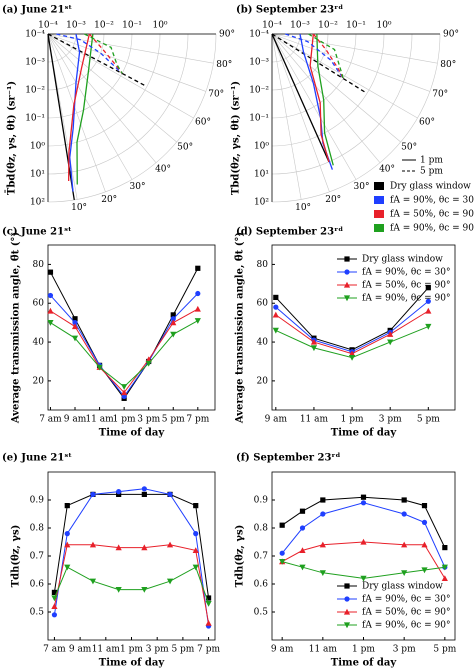  Describe the element at coordinates (289, 10) in the screenshot. I see `panel-title: (b) September 23ʳᵈ` at that location.